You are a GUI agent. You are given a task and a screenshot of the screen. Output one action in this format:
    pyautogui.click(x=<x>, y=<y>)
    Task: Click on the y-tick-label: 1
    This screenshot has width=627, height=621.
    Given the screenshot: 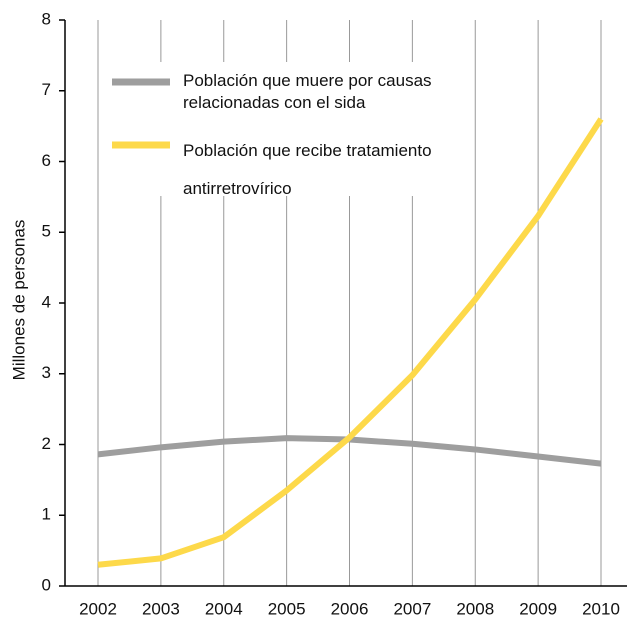 What is the action you would take?
    pyautogui.click(x=46, y=514)
    